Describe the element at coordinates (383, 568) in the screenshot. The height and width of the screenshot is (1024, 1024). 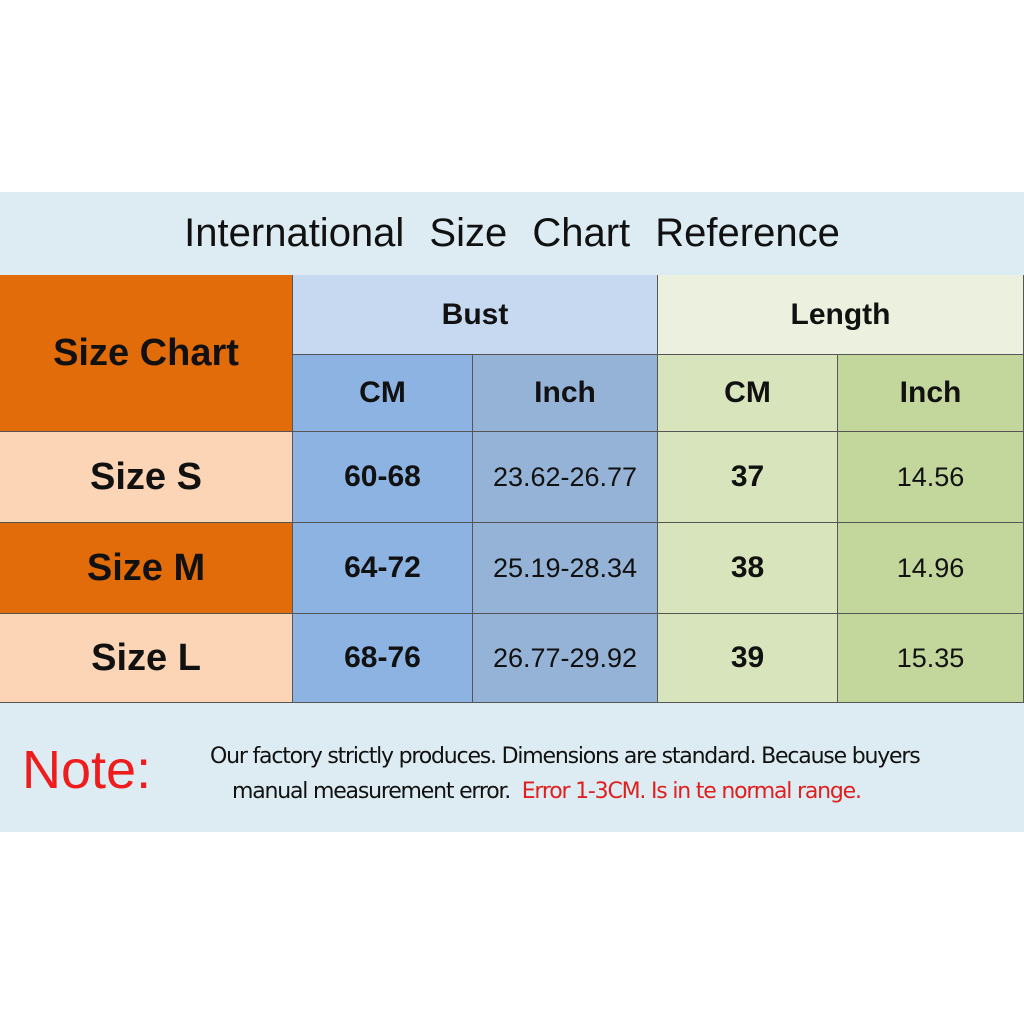
I see `bust-cm-cell: 64-72` at that location.